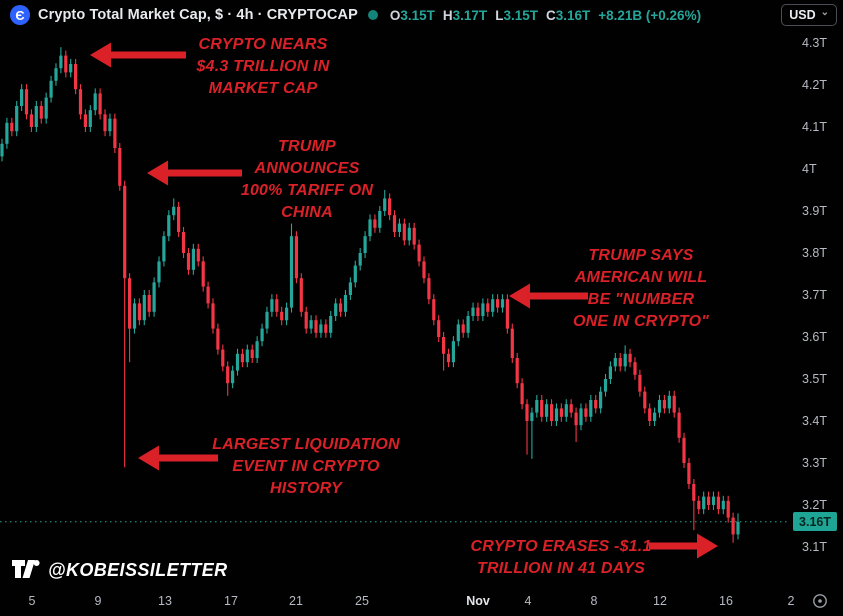 This screenshot has width=843, height=616. What do you see at coordinates (815, 253) in the screenshot?
I see `price-axis-label: 3.8T` at bounding box center [815, 253].